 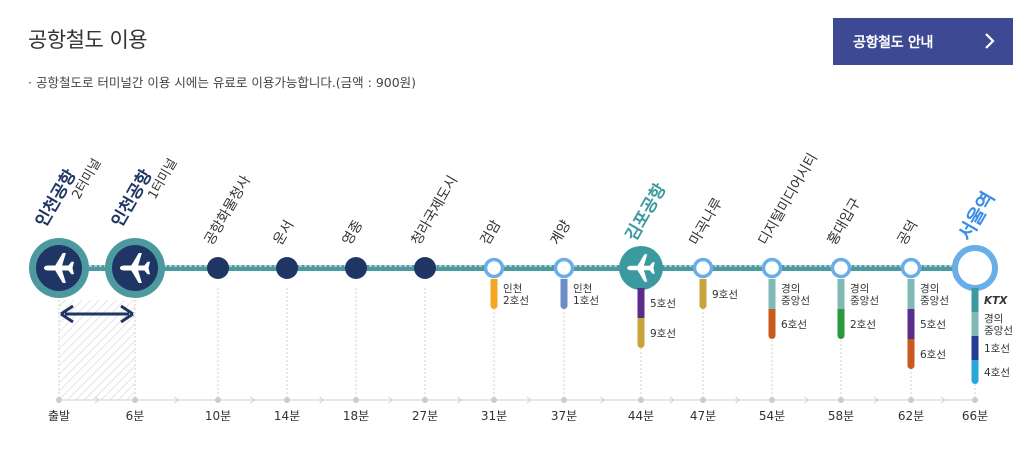 I want to click on station-geomam-time: 31분, so click(x=494, y=416).